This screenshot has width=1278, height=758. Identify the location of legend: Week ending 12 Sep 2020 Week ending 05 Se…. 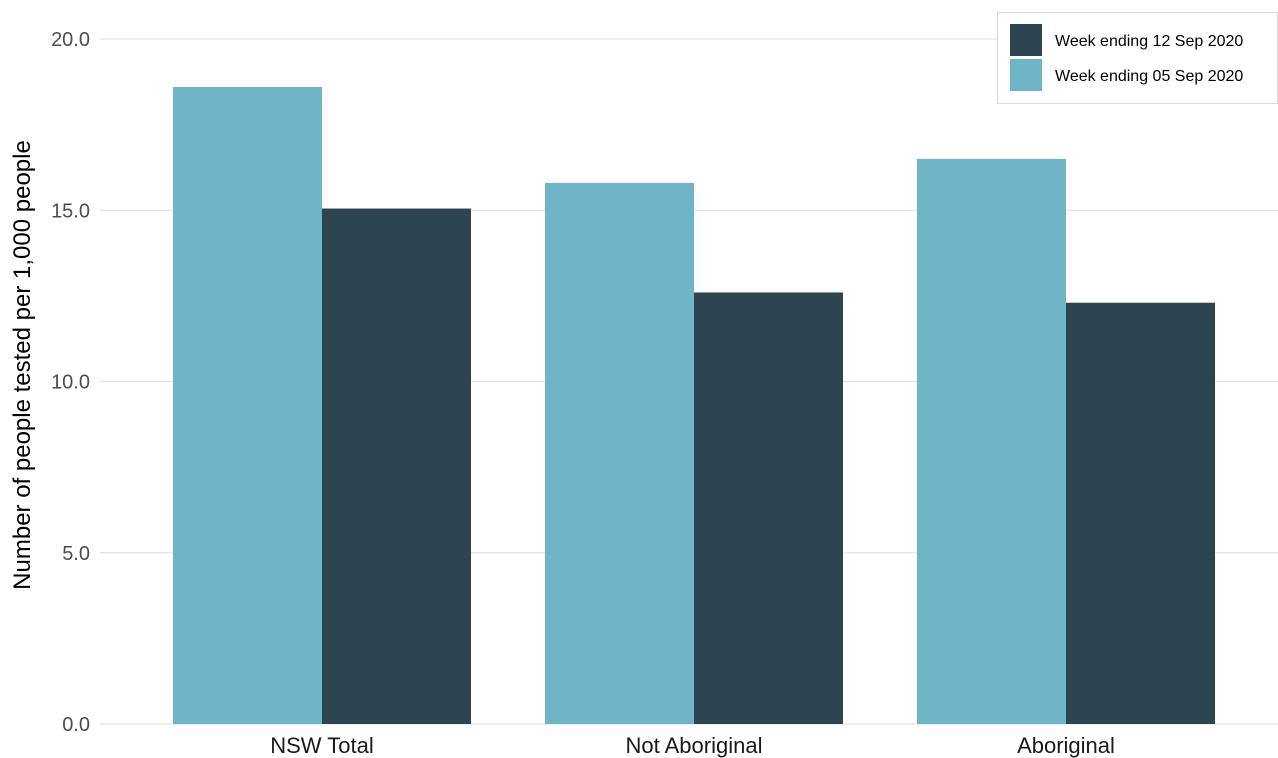
(1137, 58).